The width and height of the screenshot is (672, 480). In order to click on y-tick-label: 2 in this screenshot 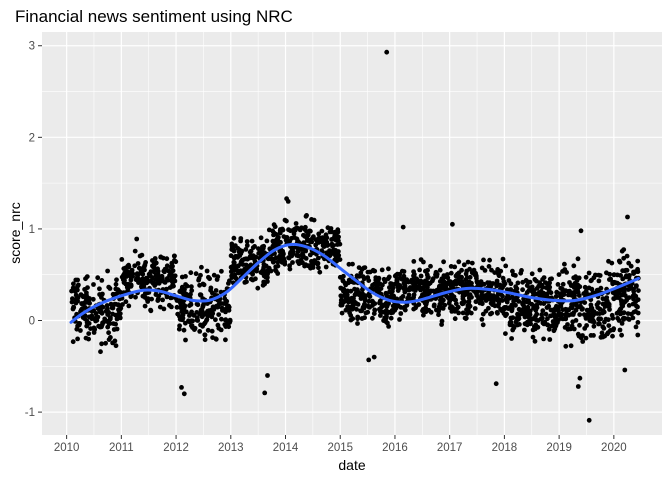, I will do `click(32, 138)`.